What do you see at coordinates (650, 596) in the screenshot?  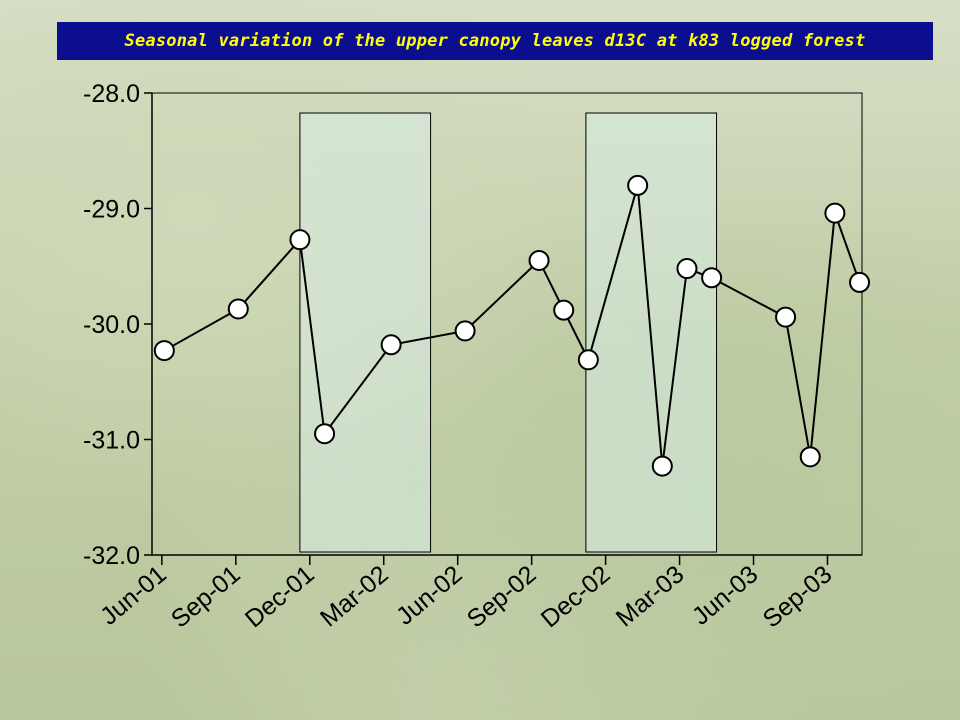 I see `x-tick-label: Mar-03` at bounding box center [650, 596].